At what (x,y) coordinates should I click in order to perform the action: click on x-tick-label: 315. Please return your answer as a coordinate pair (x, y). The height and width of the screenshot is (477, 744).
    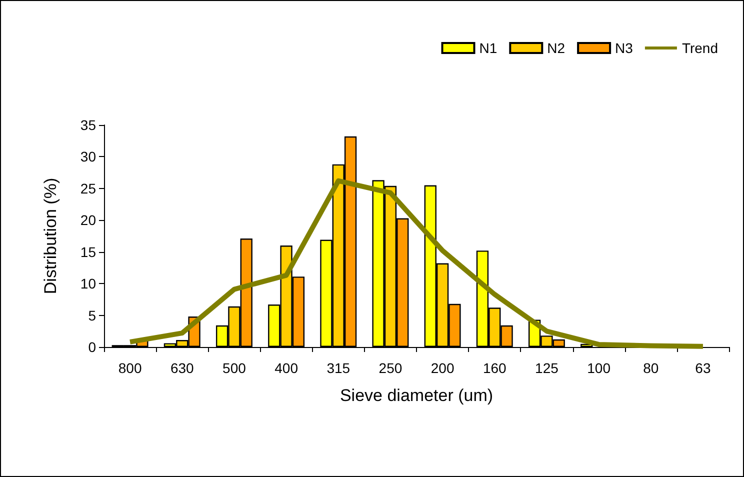
    Looking at the image, I should click on (338, 368).